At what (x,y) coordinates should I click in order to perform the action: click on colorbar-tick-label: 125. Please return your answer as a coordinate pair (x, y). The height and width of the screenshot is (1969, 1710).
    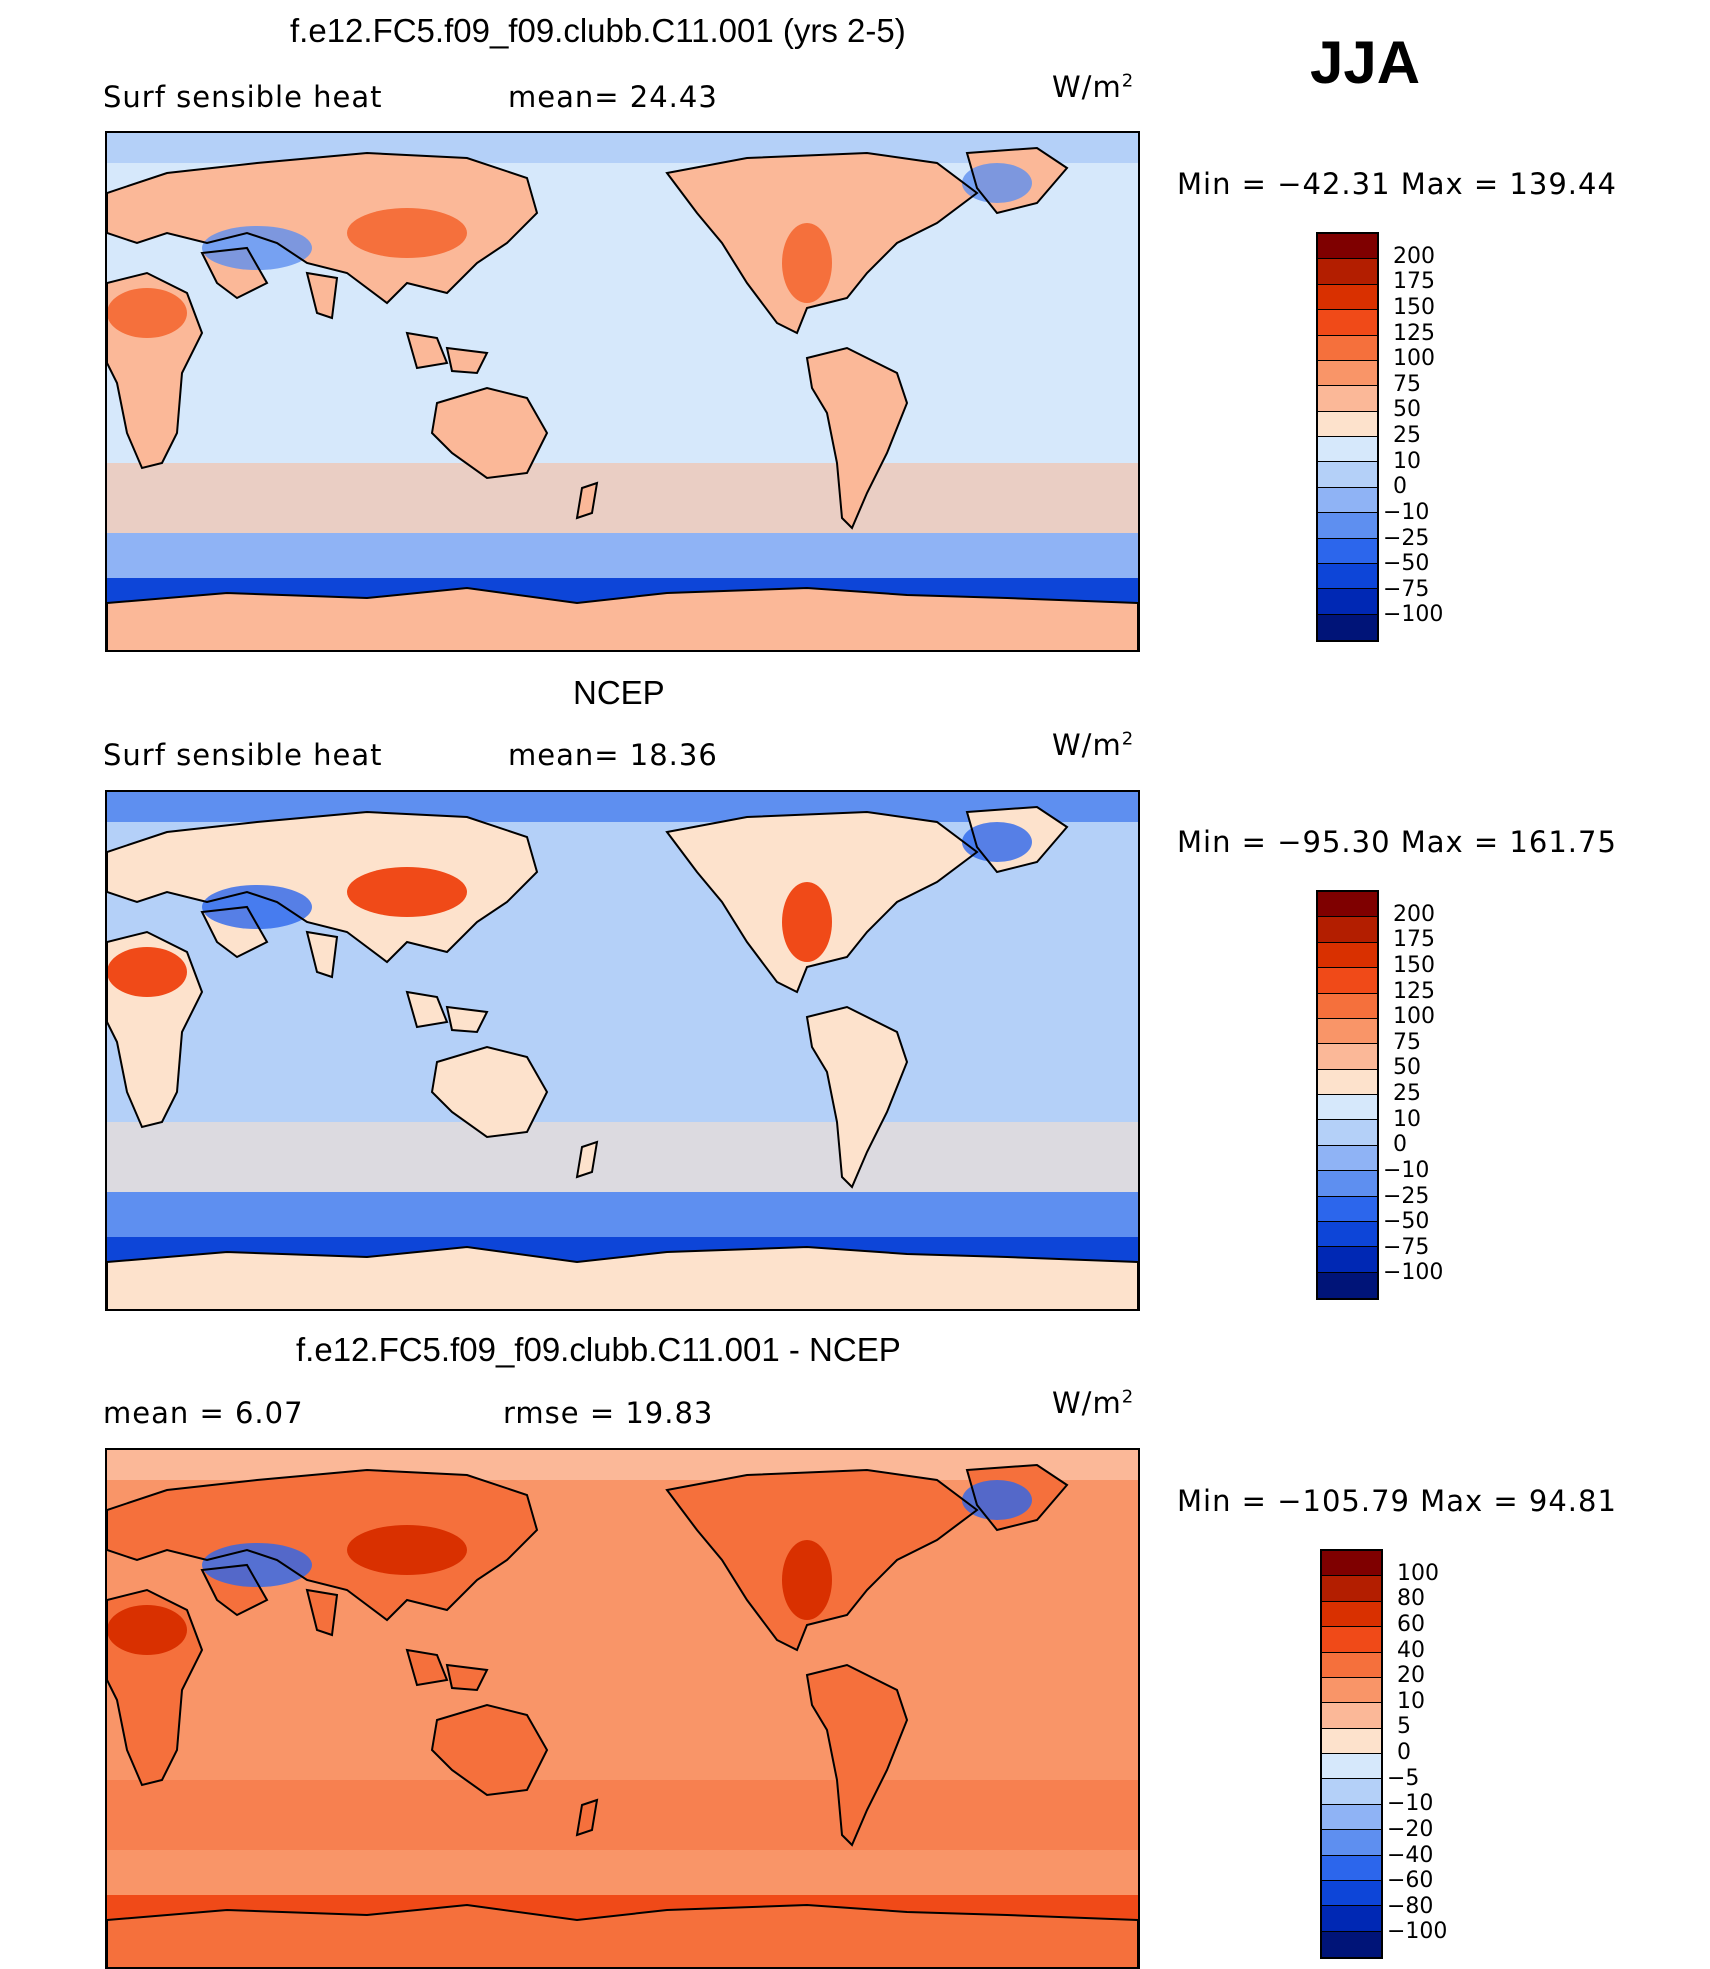
    Looking at the image, I should click on (1414, 991).